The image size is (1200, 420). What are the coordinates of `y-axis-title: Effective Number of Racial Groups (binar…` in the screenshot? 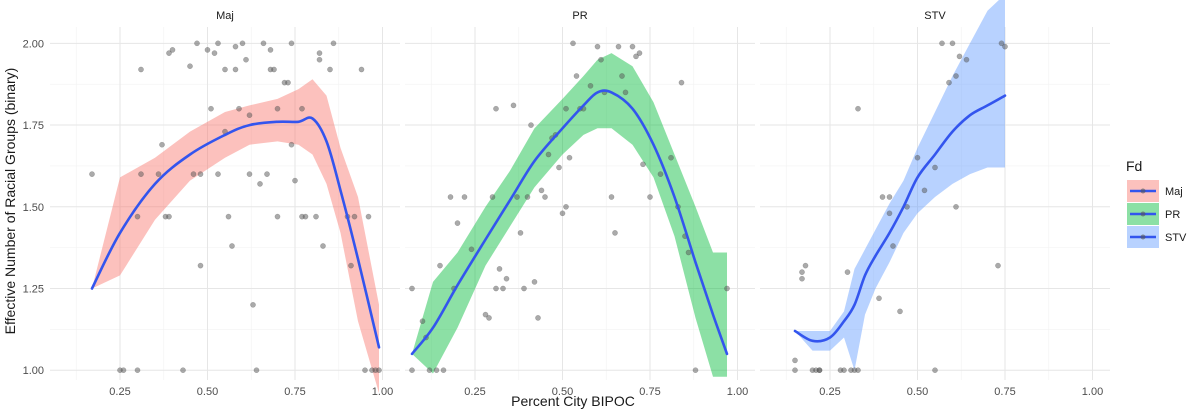 It's located at (10, 201).